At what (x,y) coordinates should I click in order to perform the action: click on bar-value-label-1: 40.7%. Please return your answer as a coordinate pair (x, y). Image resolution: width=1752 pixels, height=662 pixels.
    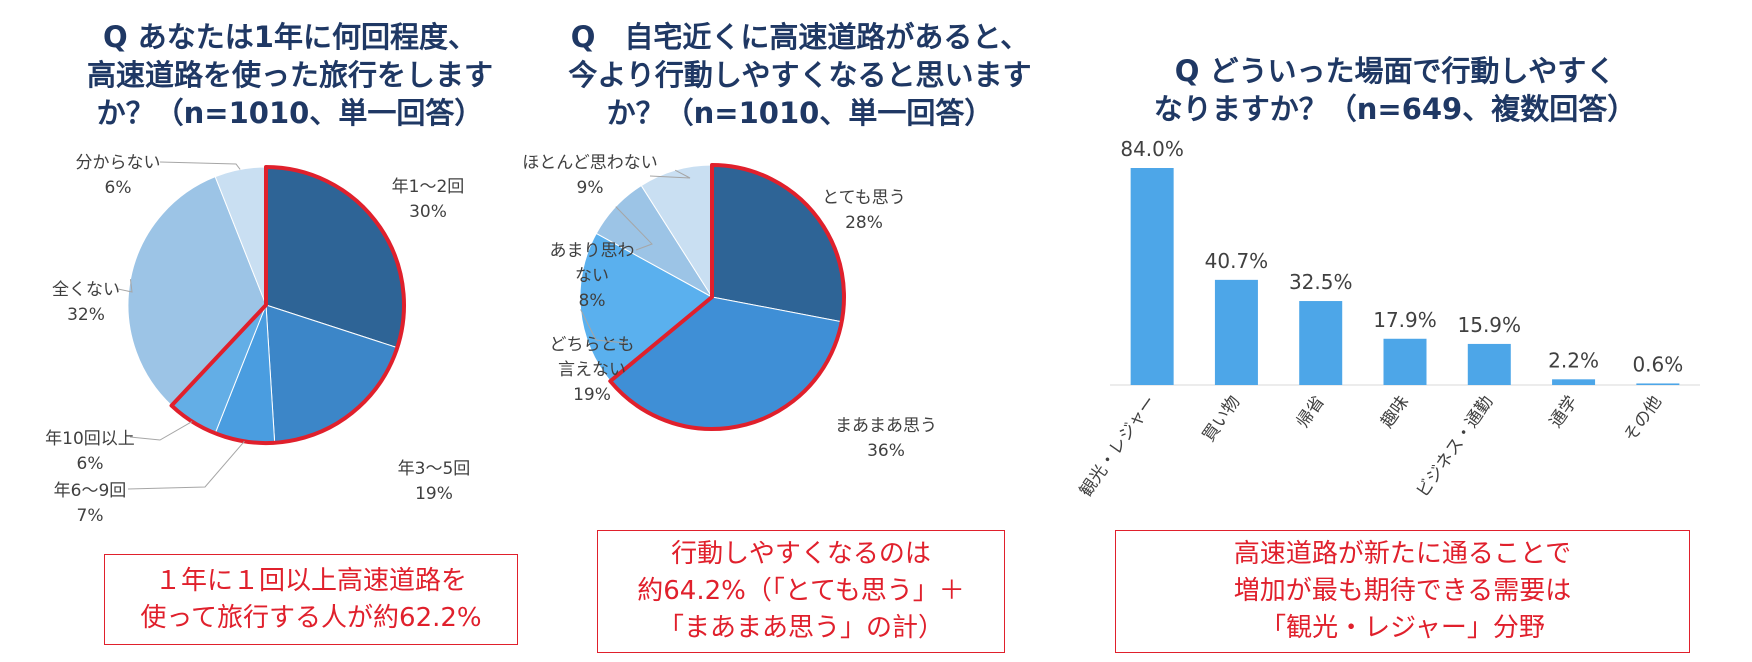
    Looking at the image, I should click on (1237, 261).